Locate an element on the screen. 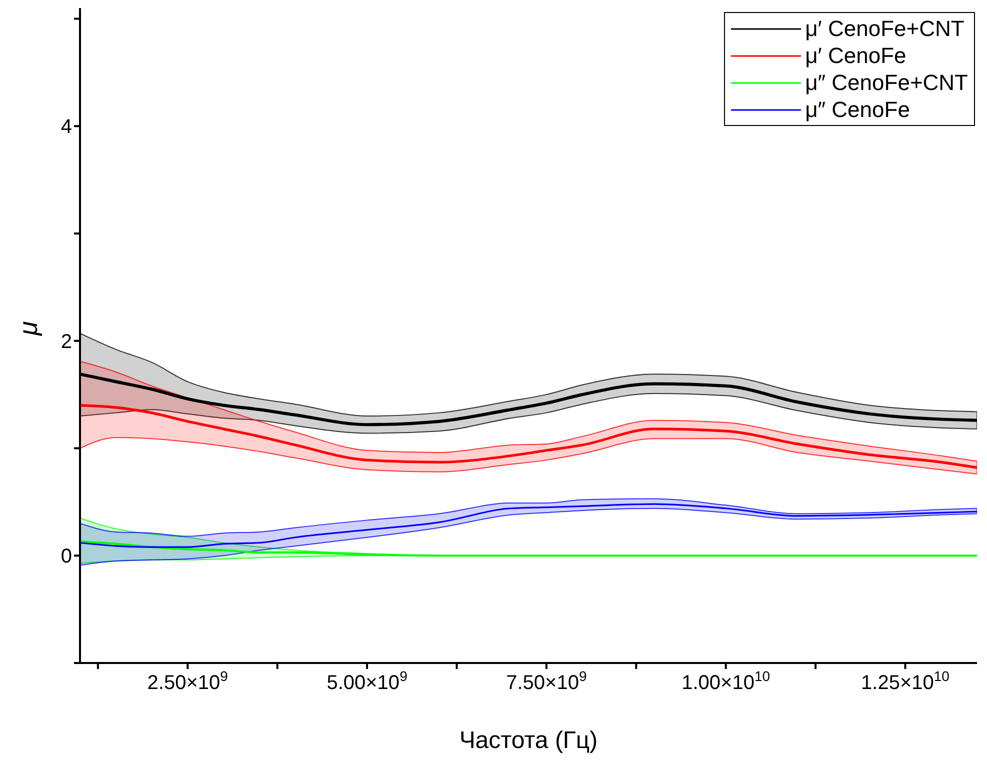  x-tick-label: 1.25×10$^{10}$ is located at coordinates (905, 681).